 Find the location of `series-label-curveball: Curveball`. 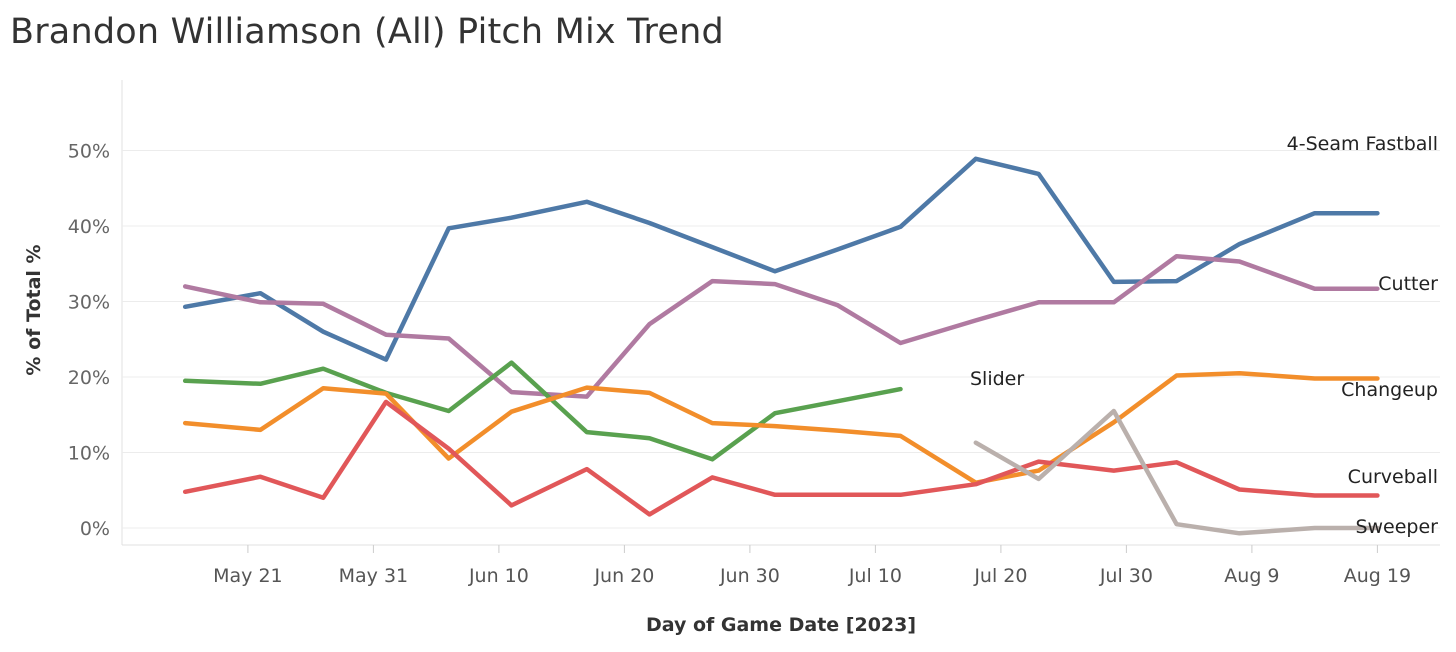

series-label-curveball: Curveball is located at coordinates (1393, 477).